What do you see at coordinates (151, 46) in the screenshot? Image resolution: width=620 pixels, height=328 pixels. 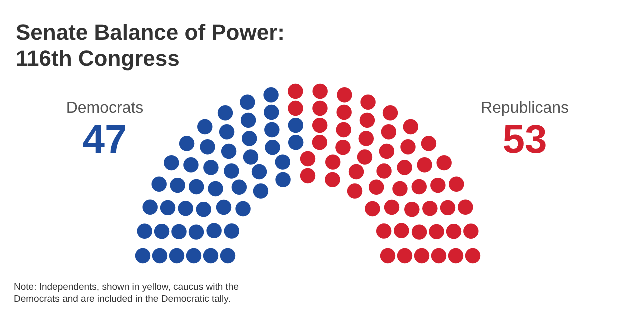 I see `text: Senate Balance of Power: 116th Congress` at bounding box center [151, 46].